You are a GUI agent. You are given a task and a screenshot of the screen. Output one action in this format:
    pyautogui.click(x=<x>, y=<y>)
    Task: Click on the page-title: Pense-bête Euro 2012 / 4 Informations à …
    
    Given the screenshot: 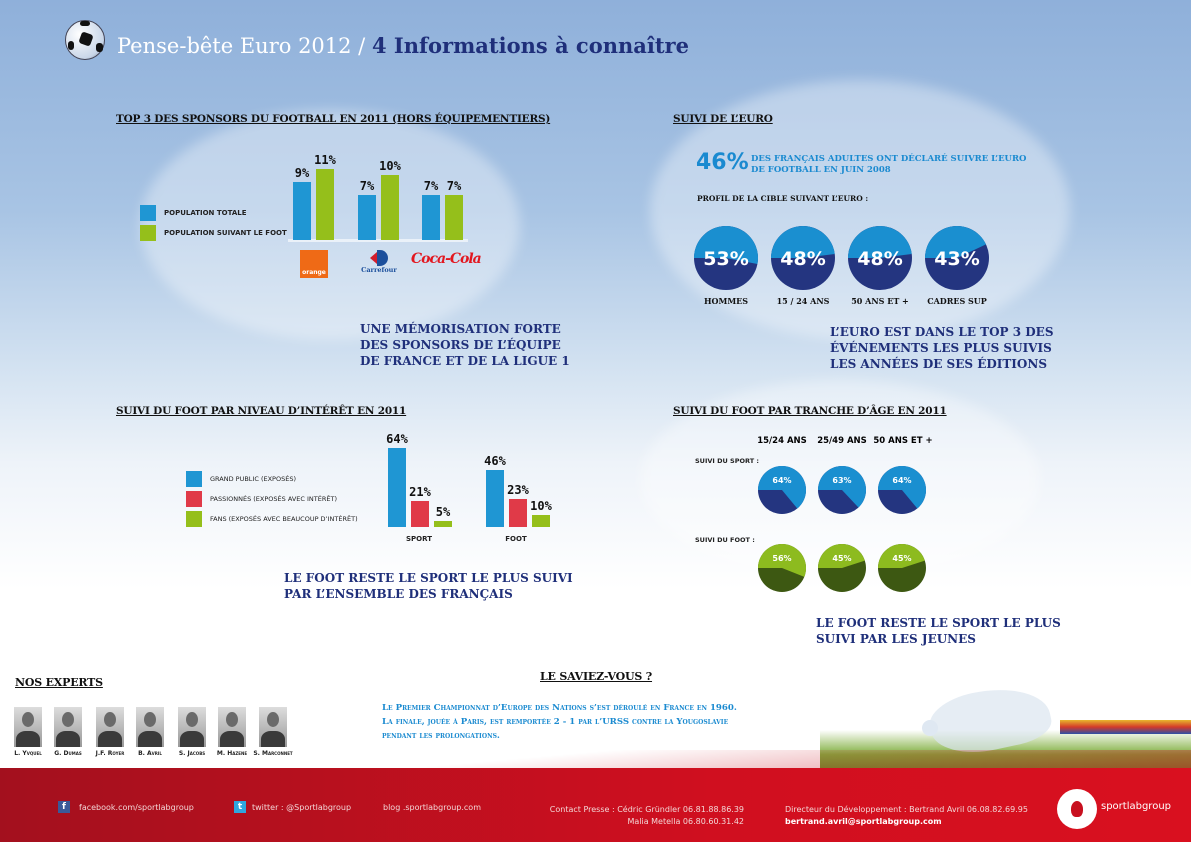 What is the action you would take?
    pyautogui.click(x=403, y=45)
    